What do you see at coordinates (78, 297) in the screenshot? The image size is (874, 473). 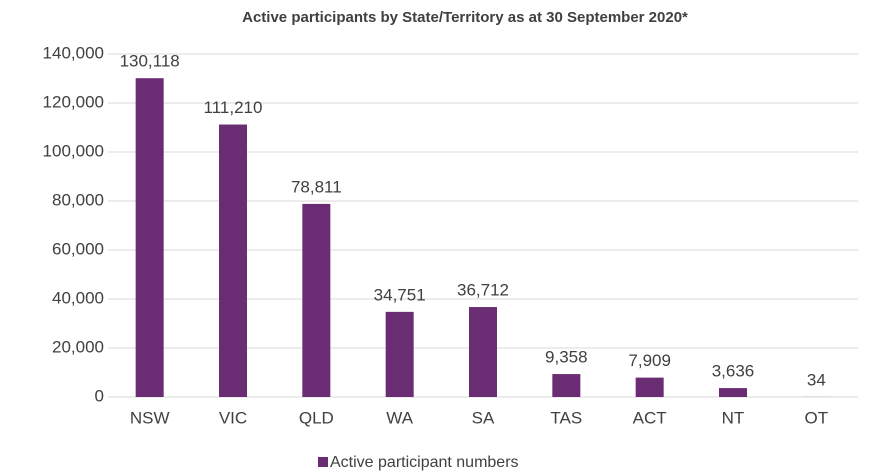 I see `y-tick-label: 40,000` at bounding box center [78, 297].